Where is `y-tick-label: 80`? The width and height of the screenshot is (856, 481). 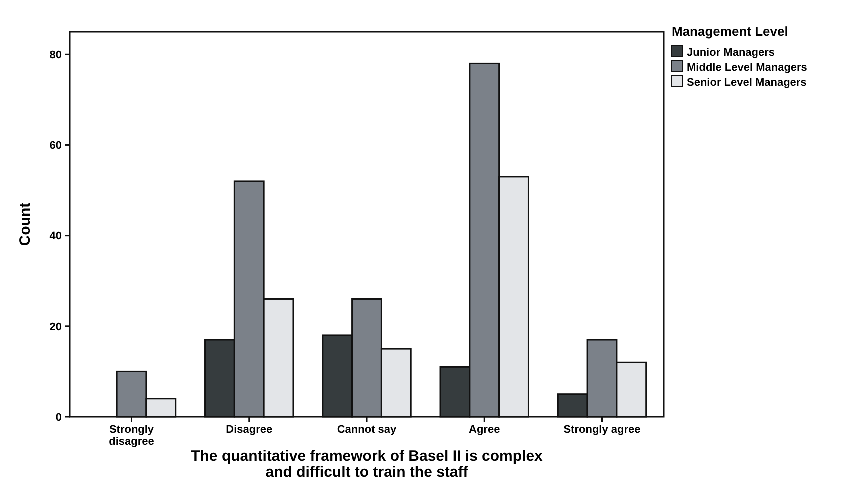 y-tick-label: 80 is located at coordinates (56, 55).